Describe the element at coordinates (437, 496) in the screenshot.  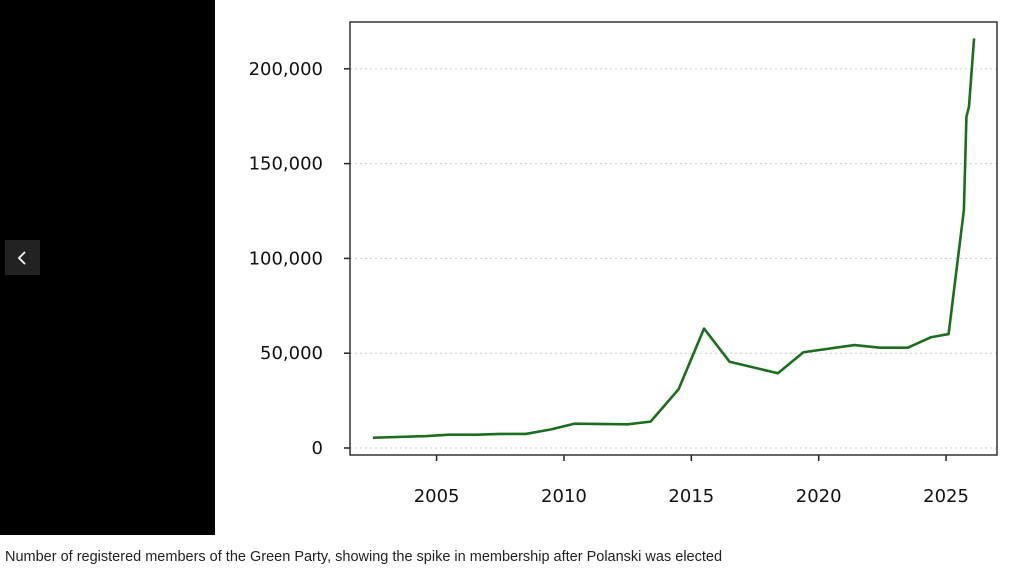
I see `x-tick-label: 2005` at that location.